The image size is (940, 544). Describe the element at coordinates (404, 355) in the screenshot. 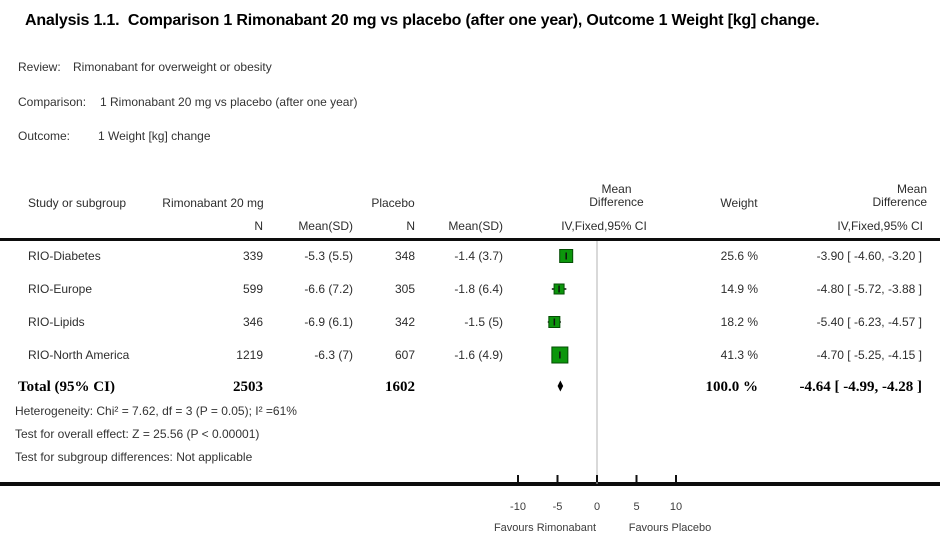

I see `n-placebo: 607` at that location.